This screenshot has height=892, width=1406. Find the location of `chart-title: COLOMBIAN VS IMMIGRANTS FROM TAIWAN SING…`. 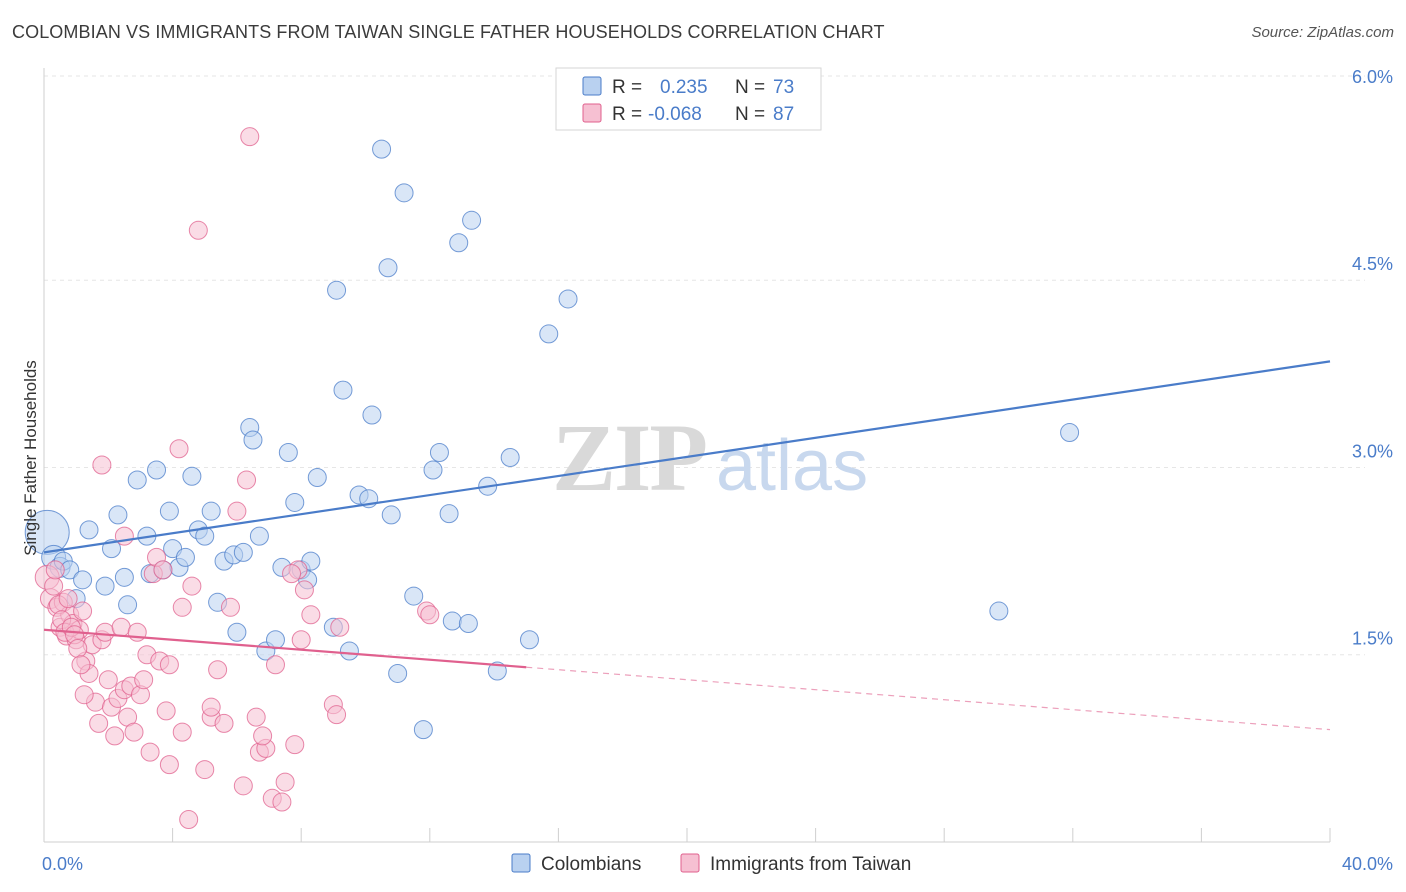

chart-title: COLOMBIAN VS IMMIGRANTS FROM TAIWAN SING… is located at coordinates (448, 32).